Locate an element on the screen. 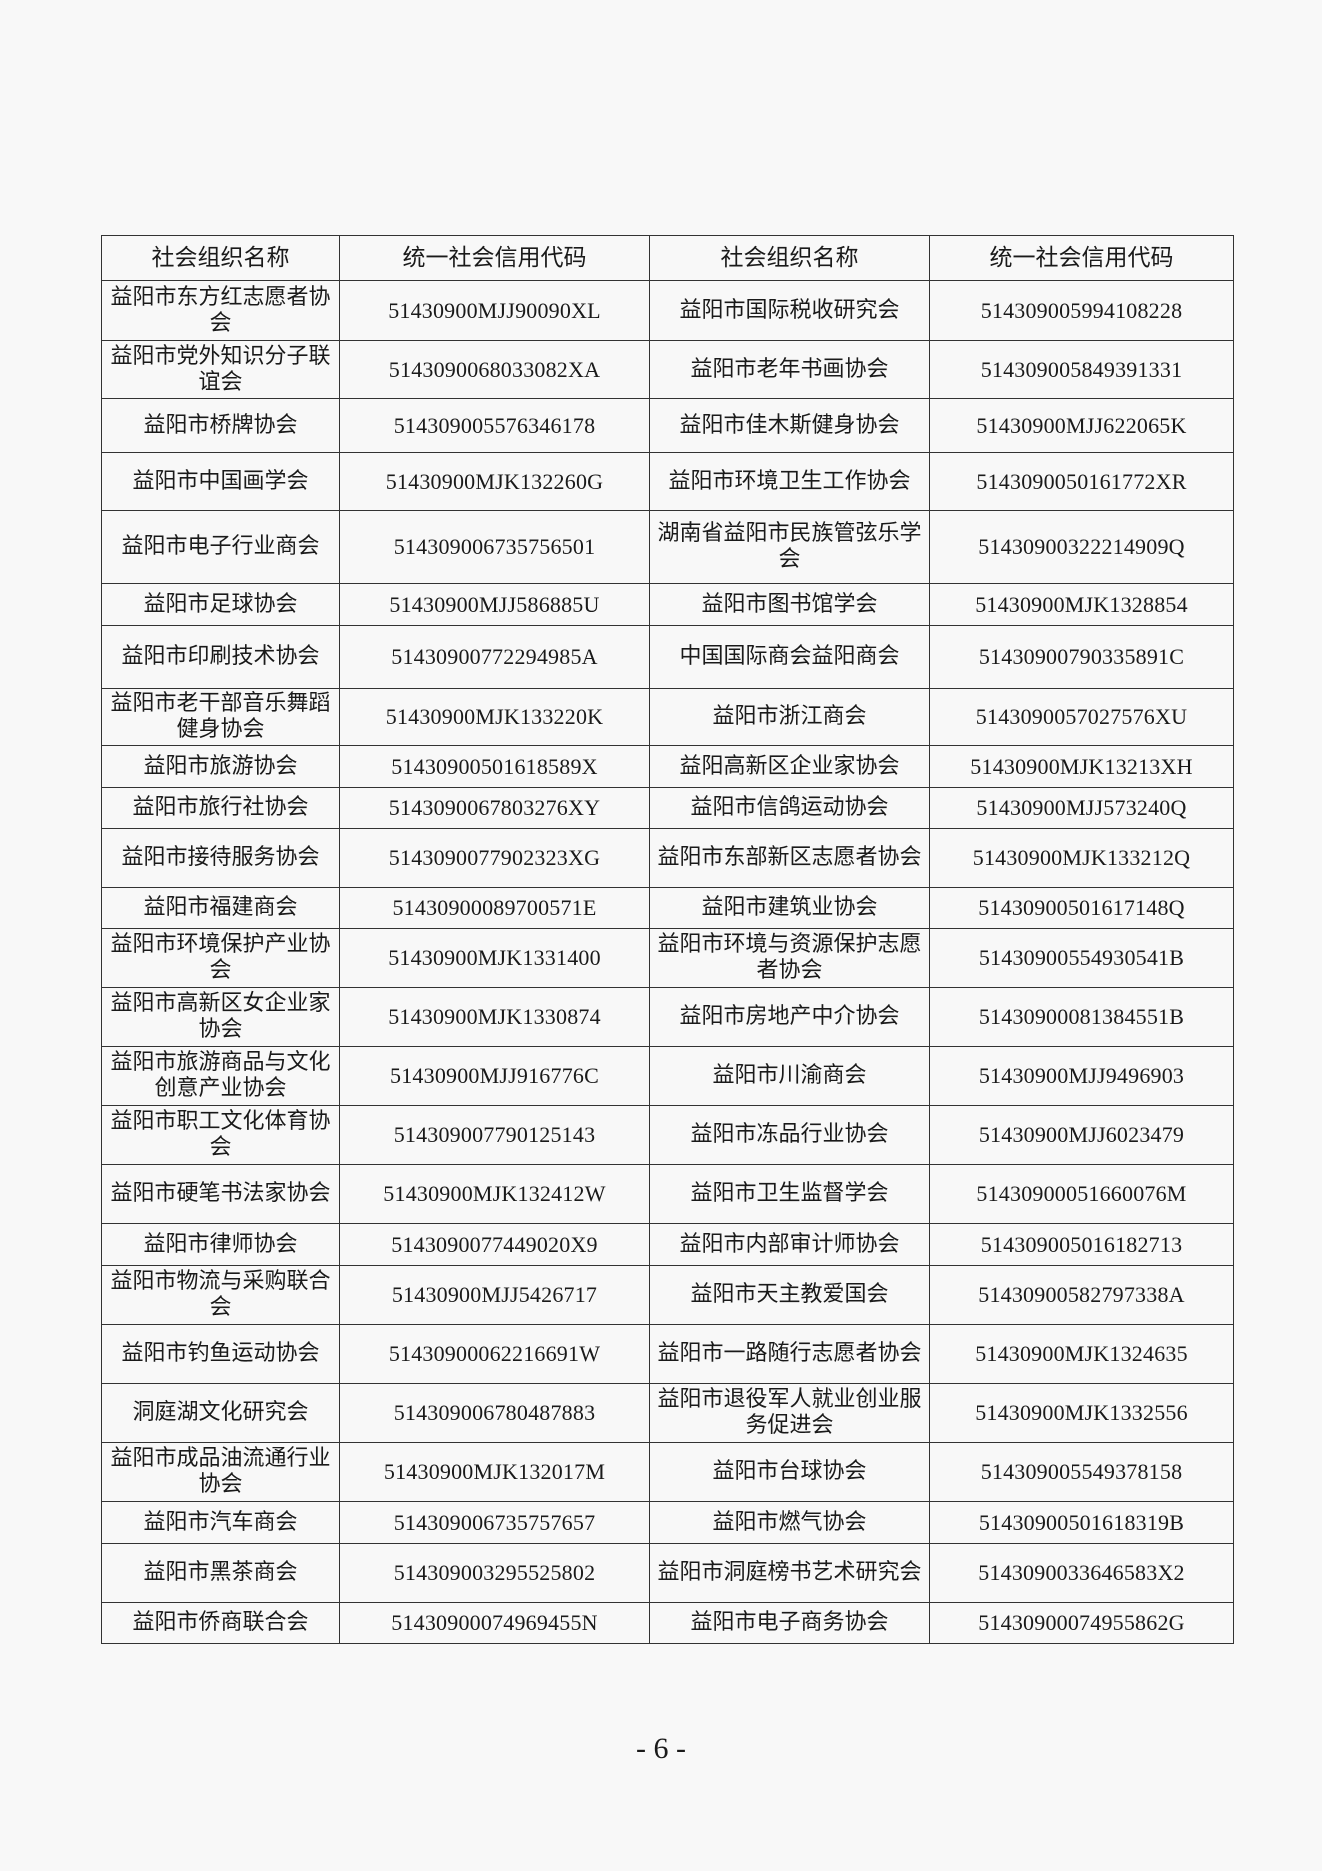 This screenshot has height=1871, width=1322. credit-code-cell: 514309006735756501 is located at coordinates (494, 547).